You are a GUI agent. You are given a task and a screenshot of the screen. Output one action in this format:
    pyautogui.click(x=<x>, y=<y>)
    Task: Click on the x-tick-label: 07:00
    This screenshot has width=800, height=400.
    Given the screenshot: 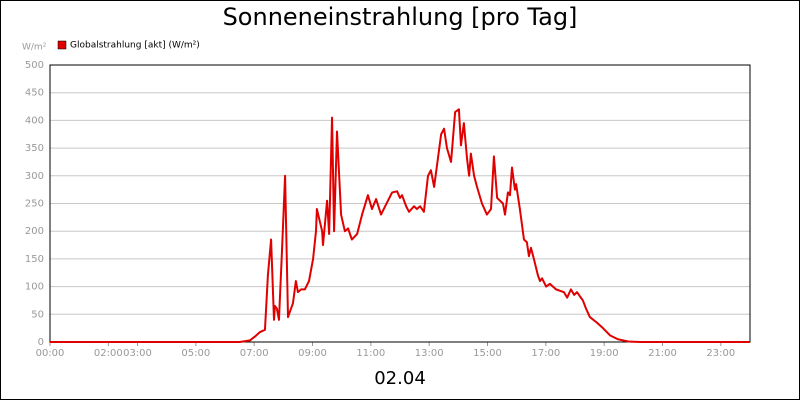 What is the action you would take?
    pyautogui.click(x=254, y=353)
    